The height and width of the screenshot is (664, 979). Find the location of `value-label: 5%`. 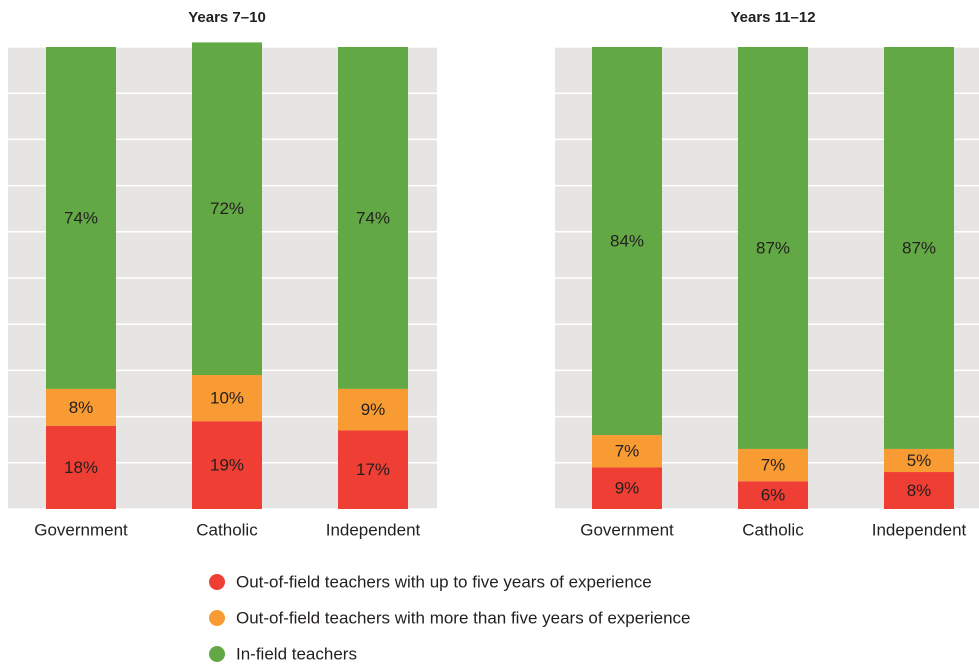

value-label: 5% is located at coordinates (919, 460).